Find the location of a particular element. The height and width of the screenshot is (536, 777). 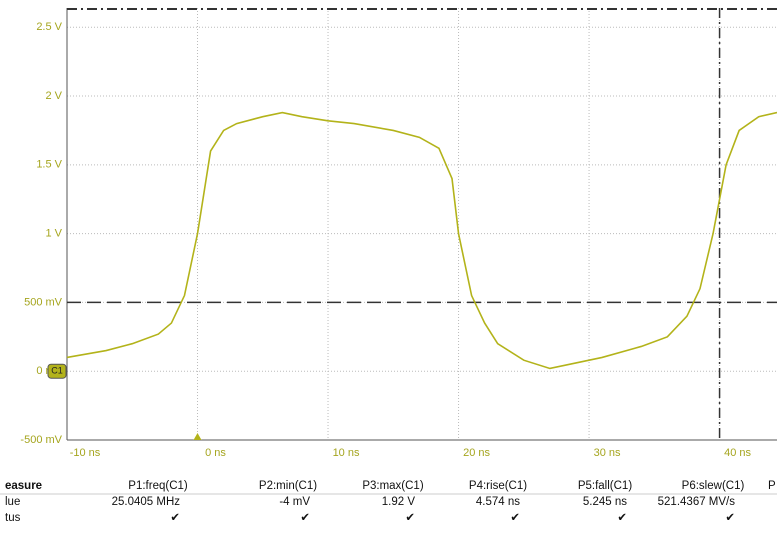

x-tick-label: 0 ns is located at coordinates (215, 453).